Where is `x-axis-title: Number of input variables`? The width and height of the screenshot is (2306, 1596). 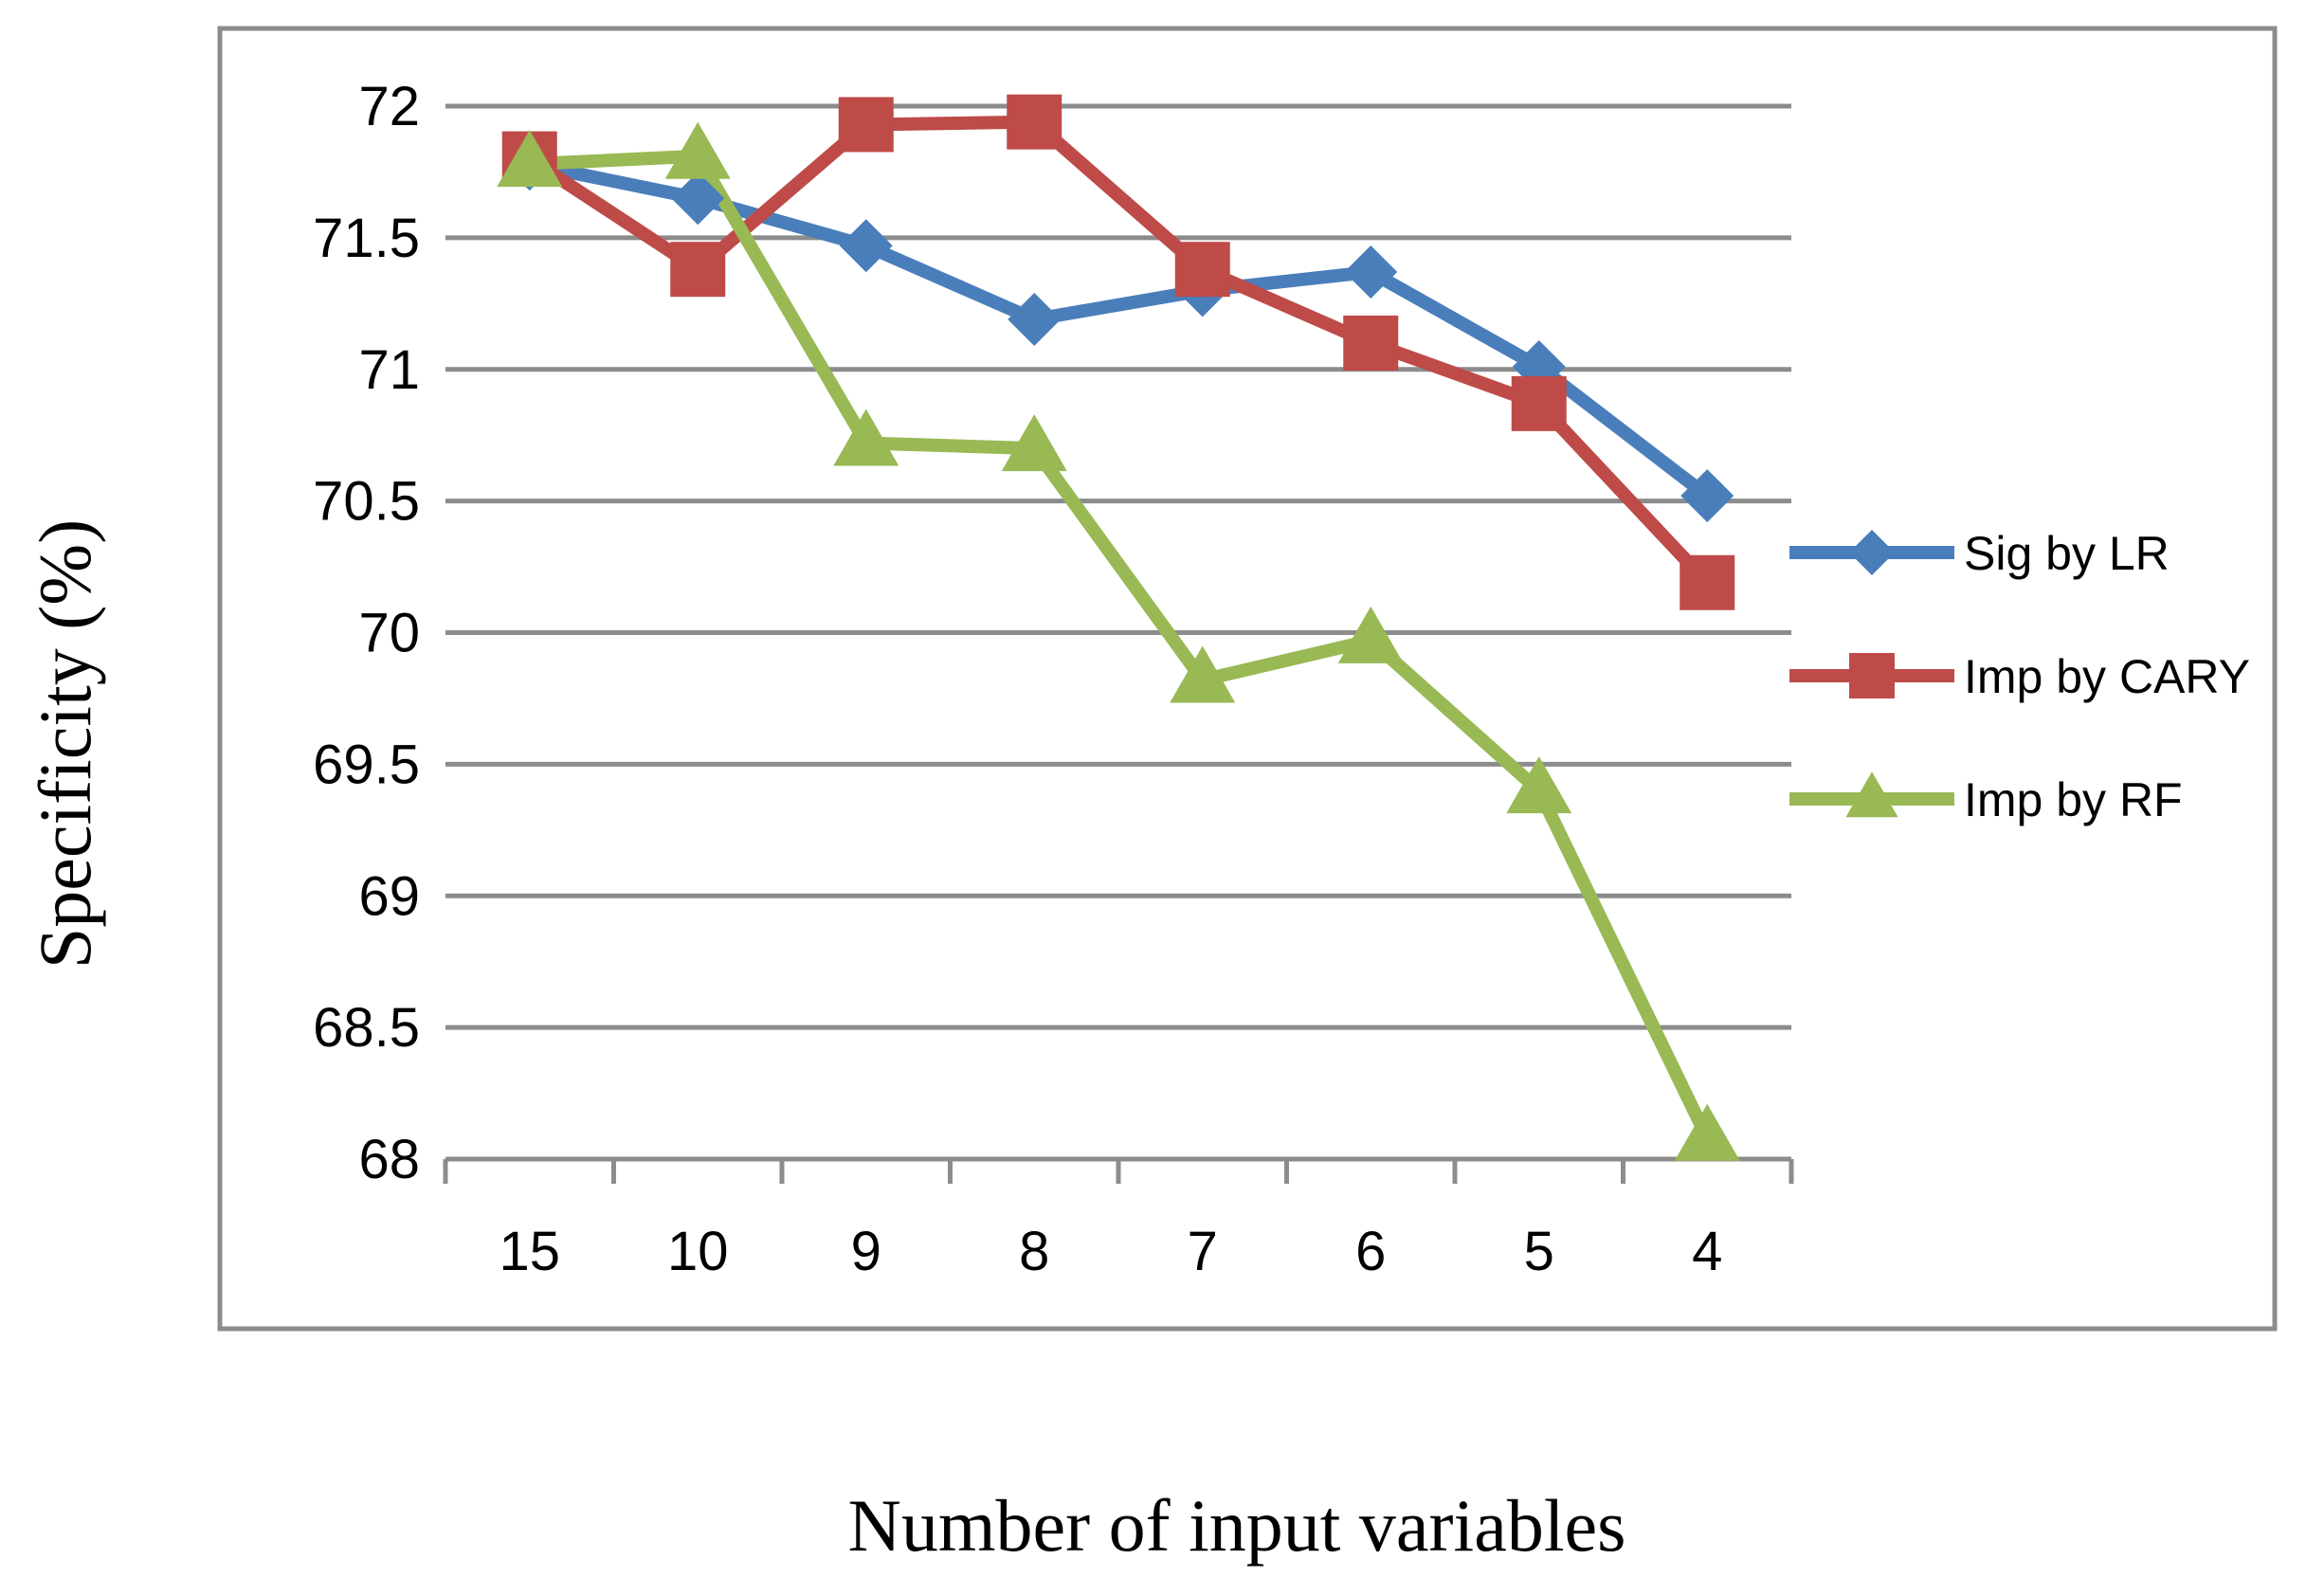 x-axis-title: Number of input variables is located at coordinates (1237, 1526).